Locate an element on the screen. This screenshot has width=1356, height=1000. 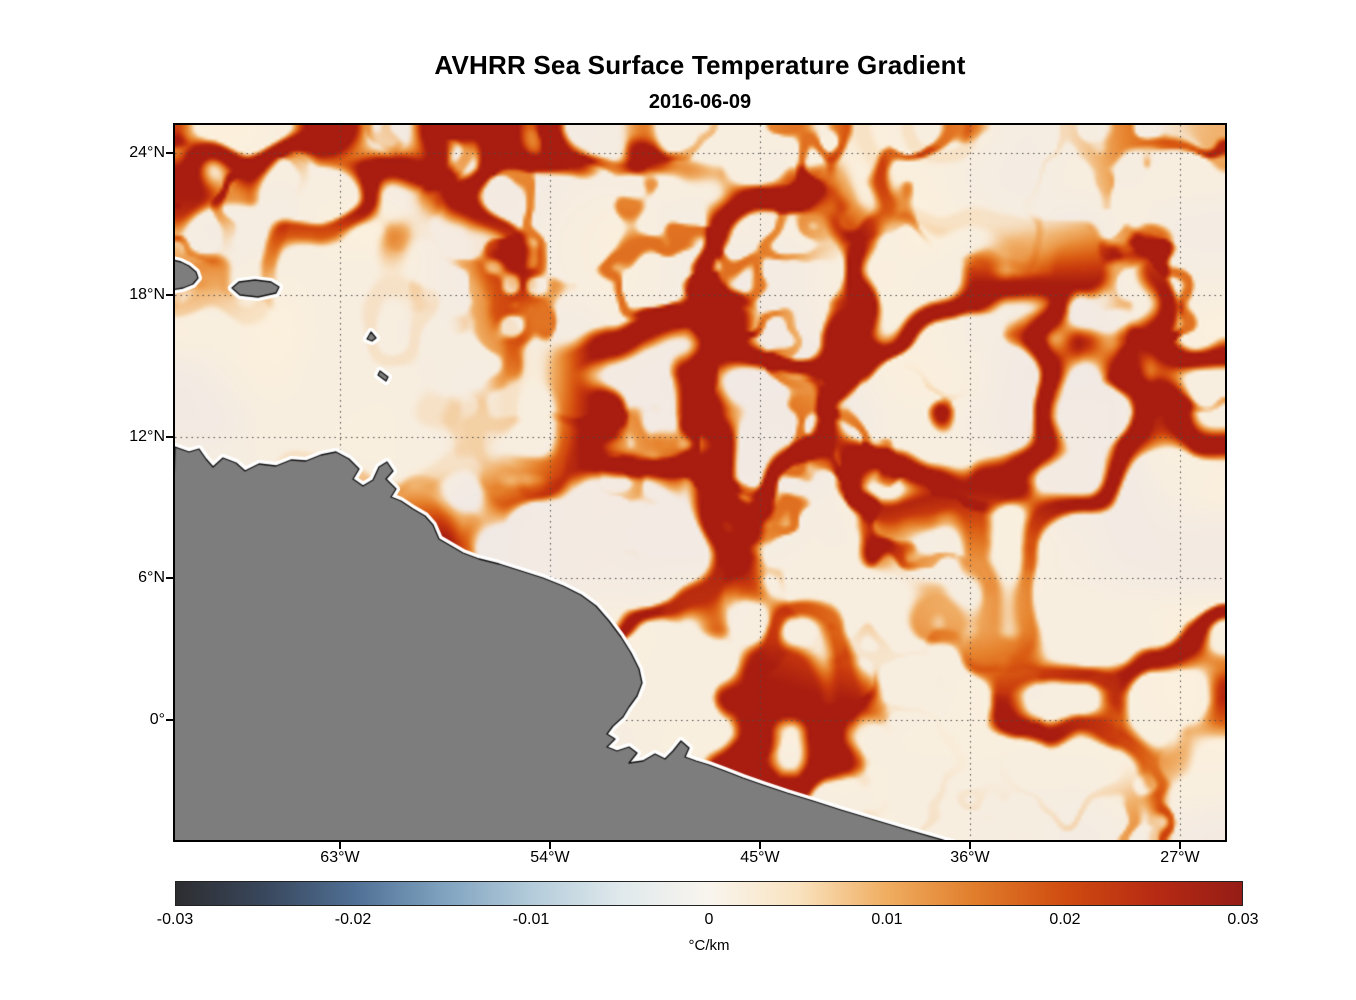
colorbar-tick-label: 0 is located at coordinates (709, 919).